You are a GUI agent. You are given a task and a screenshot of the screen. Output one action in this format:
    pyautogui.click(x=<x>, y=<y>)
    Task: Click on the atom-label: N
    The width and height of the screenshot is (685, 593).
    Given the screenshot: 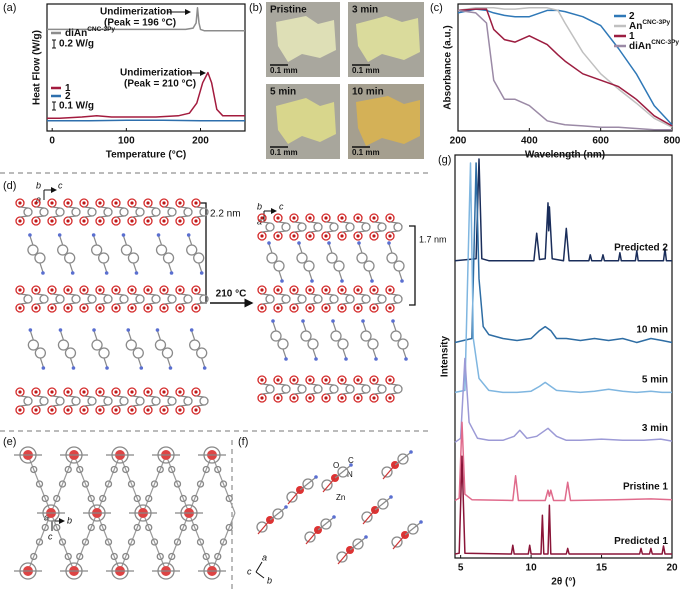 What is the action you would take?
    pyautogui.click(x=350, y=474)
    